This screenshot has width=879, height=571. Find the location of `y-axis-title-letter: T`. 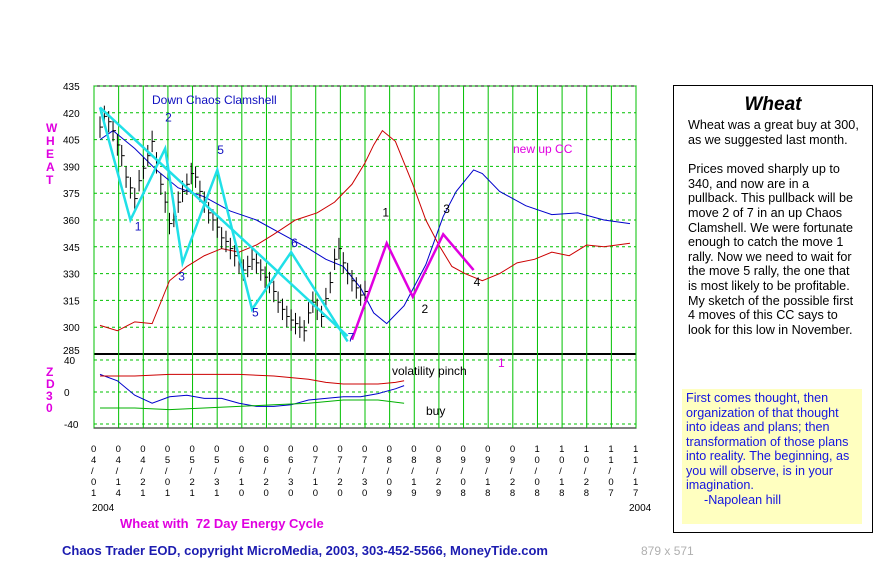

y-axis-title-letter: T is located at coordinates (50, 180).